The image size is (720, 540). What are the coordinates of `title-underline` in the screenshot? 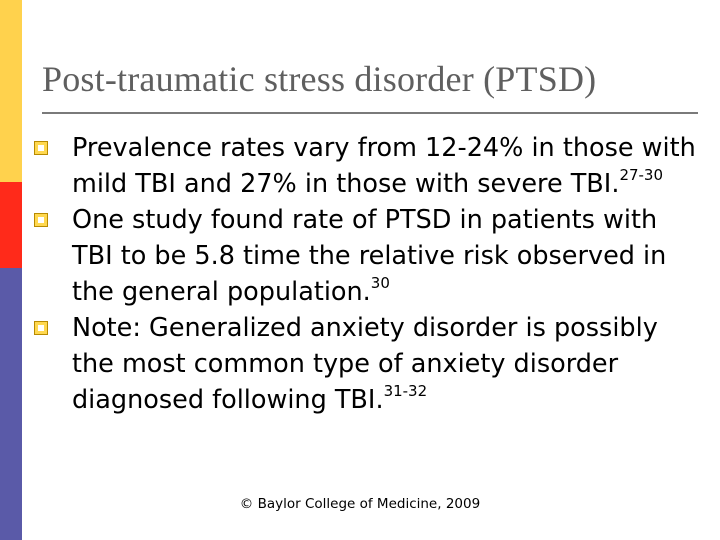 It's located at (370, 113).